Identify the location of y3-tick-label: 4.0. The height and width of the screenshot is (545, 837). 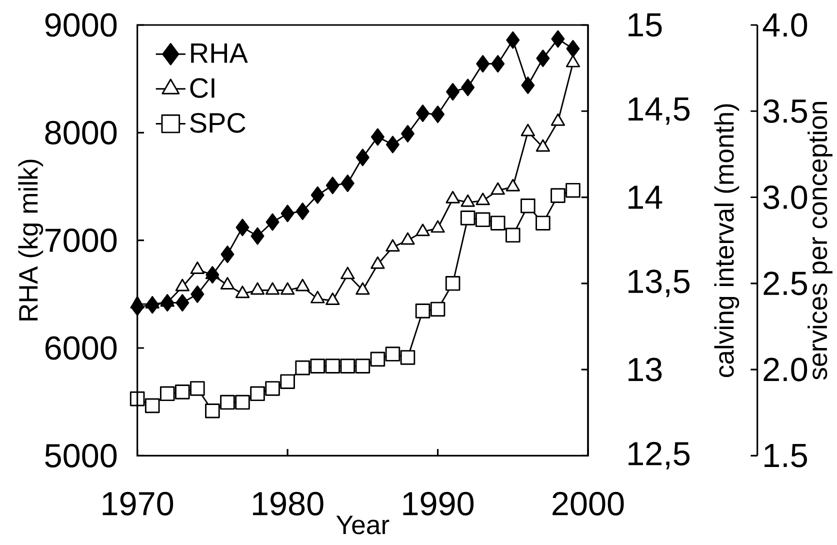
(785, 25).